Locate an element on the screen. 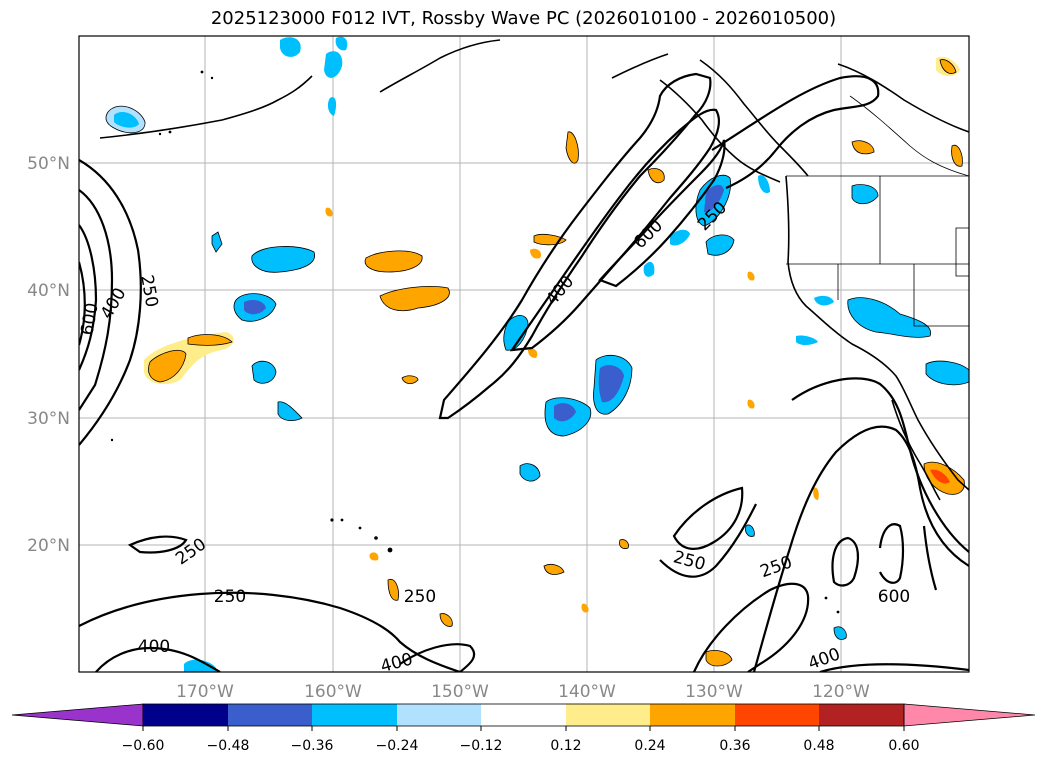  political-borders is located at coordinates (877, 211).